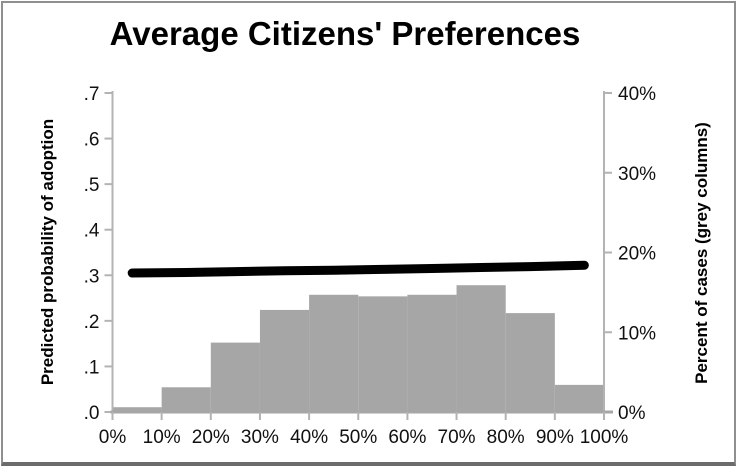 This screenshot has height=467, width=737. What do you see at coordinates (211, 437) in the screenshot?
I see `x-axis-tick-label: 20%` at bounding box center [211, 437].